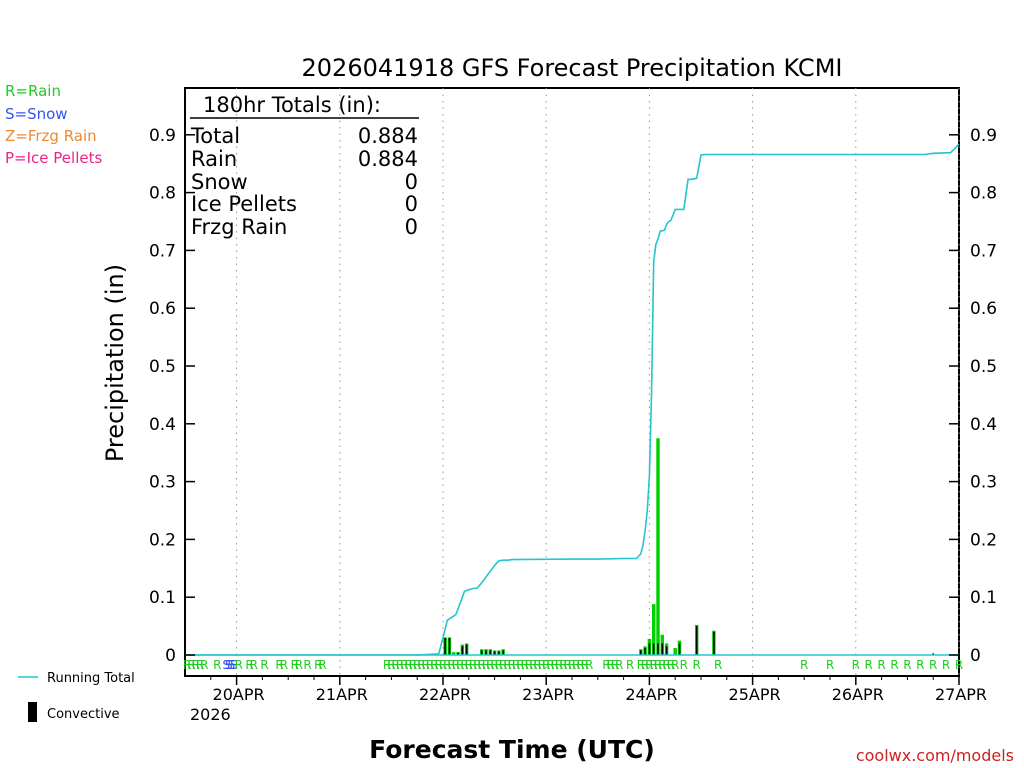  What do you see at coordinates (684, 665) in the screenshot?
I see `precip-type-mark-83: R` at bounding box center [684, 665].